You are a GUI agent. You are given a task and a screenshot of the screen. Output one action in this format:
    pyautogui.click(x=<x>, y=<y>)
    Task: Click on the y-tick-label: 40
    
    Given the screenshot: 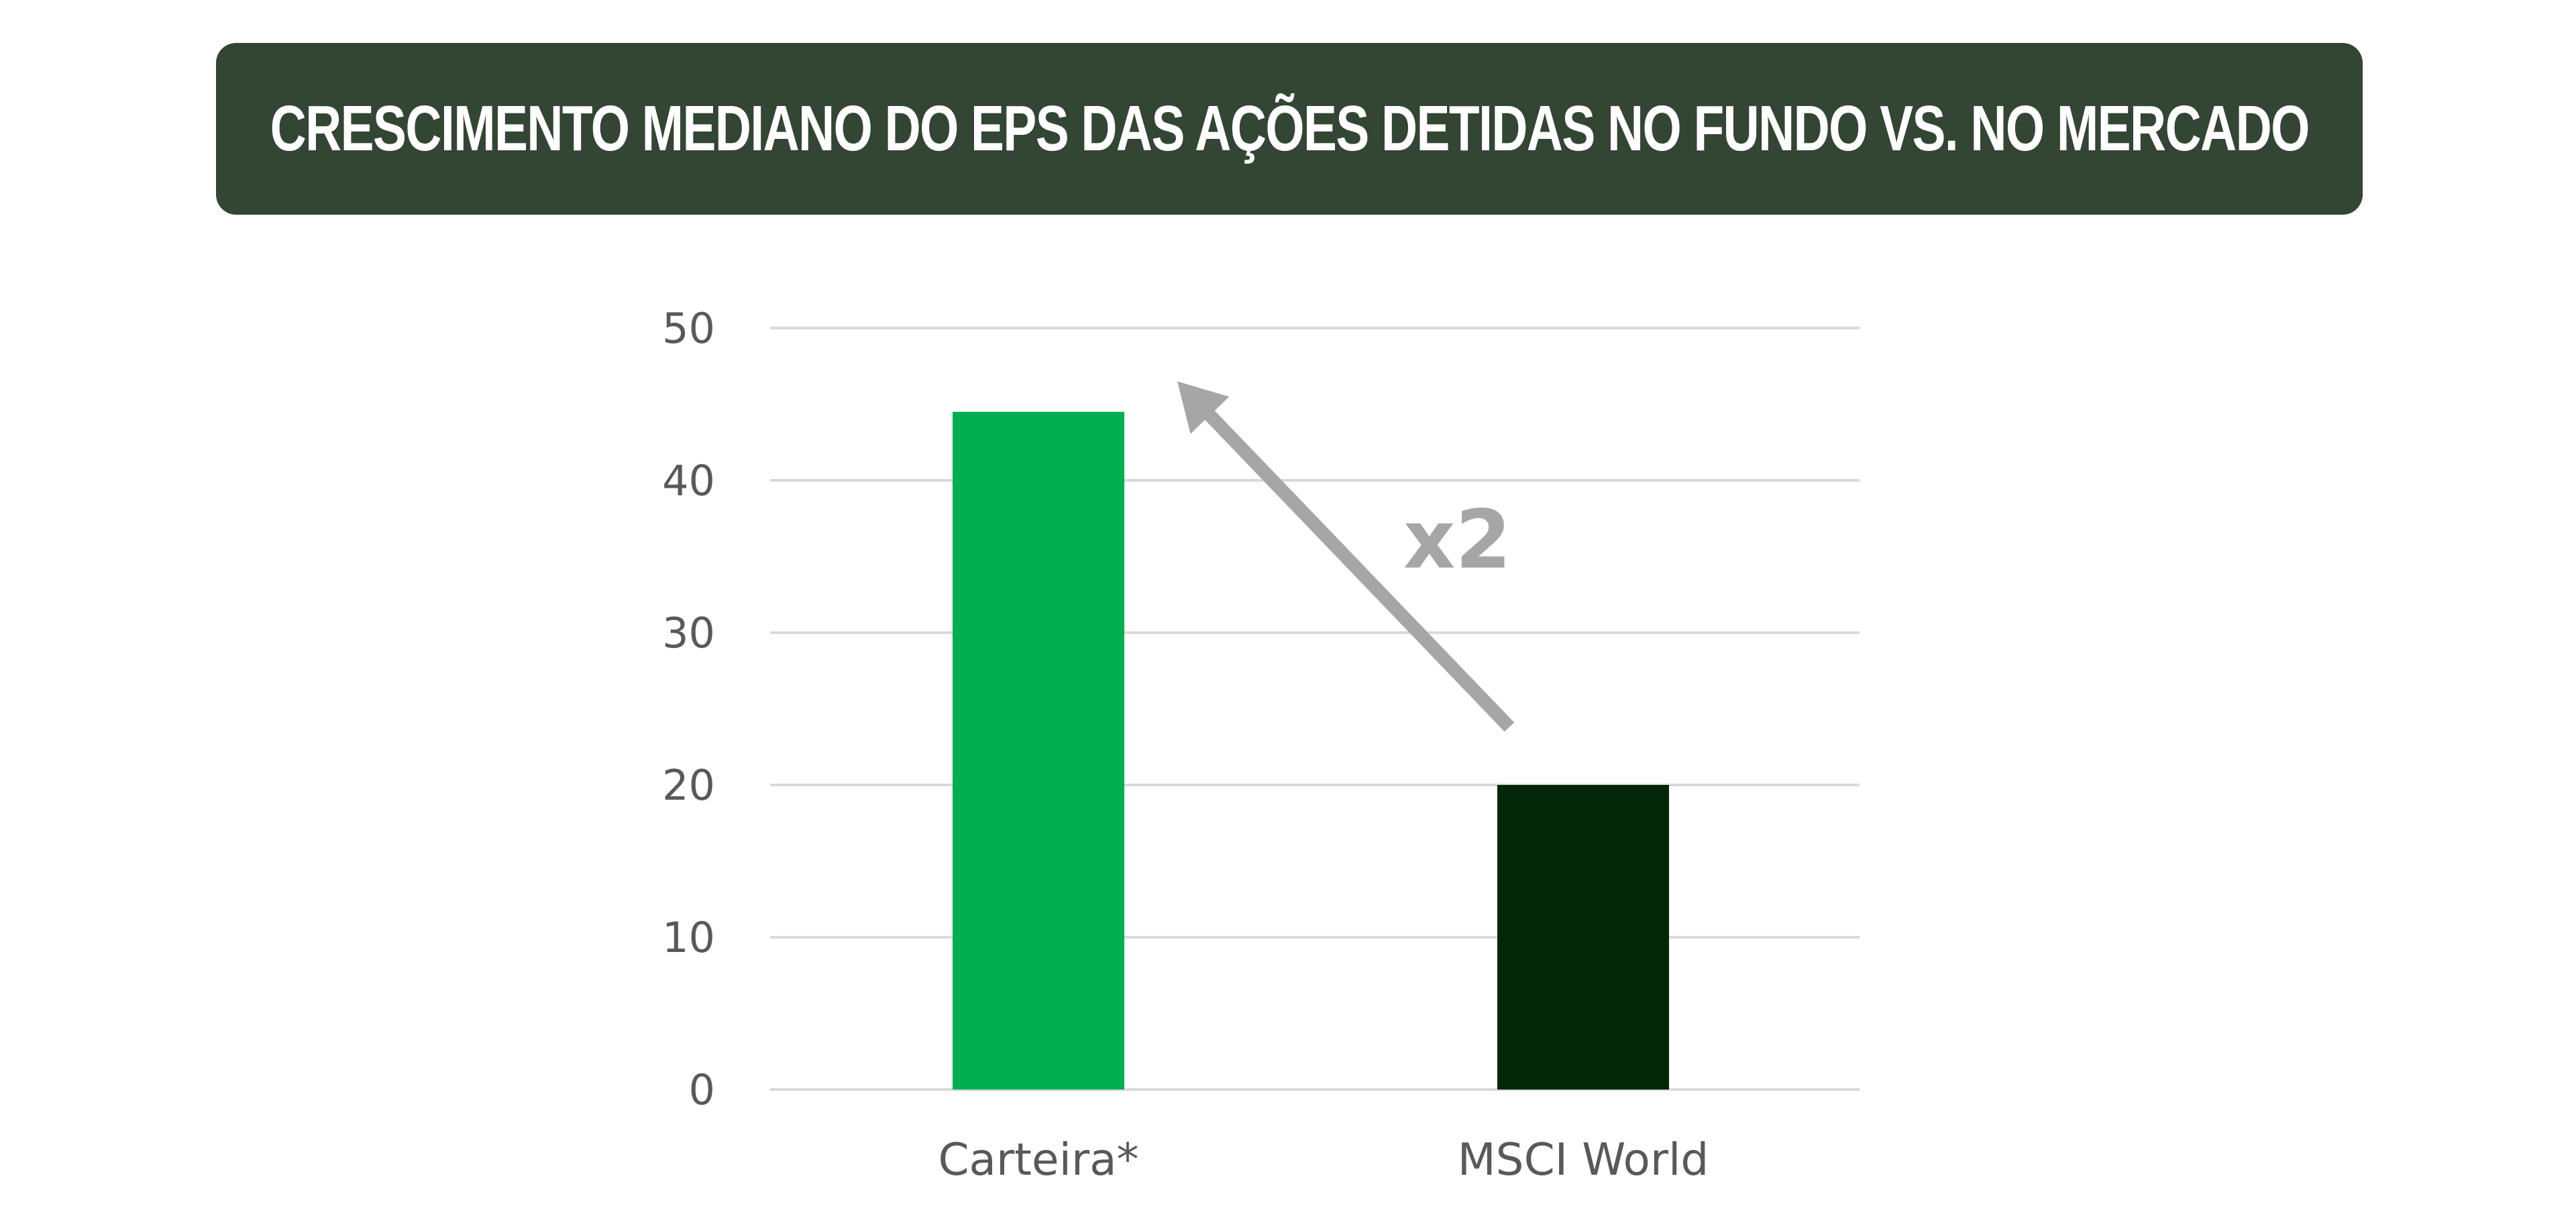 What is the action you would take?
    pyautogui.click(x=688, y=480)
    